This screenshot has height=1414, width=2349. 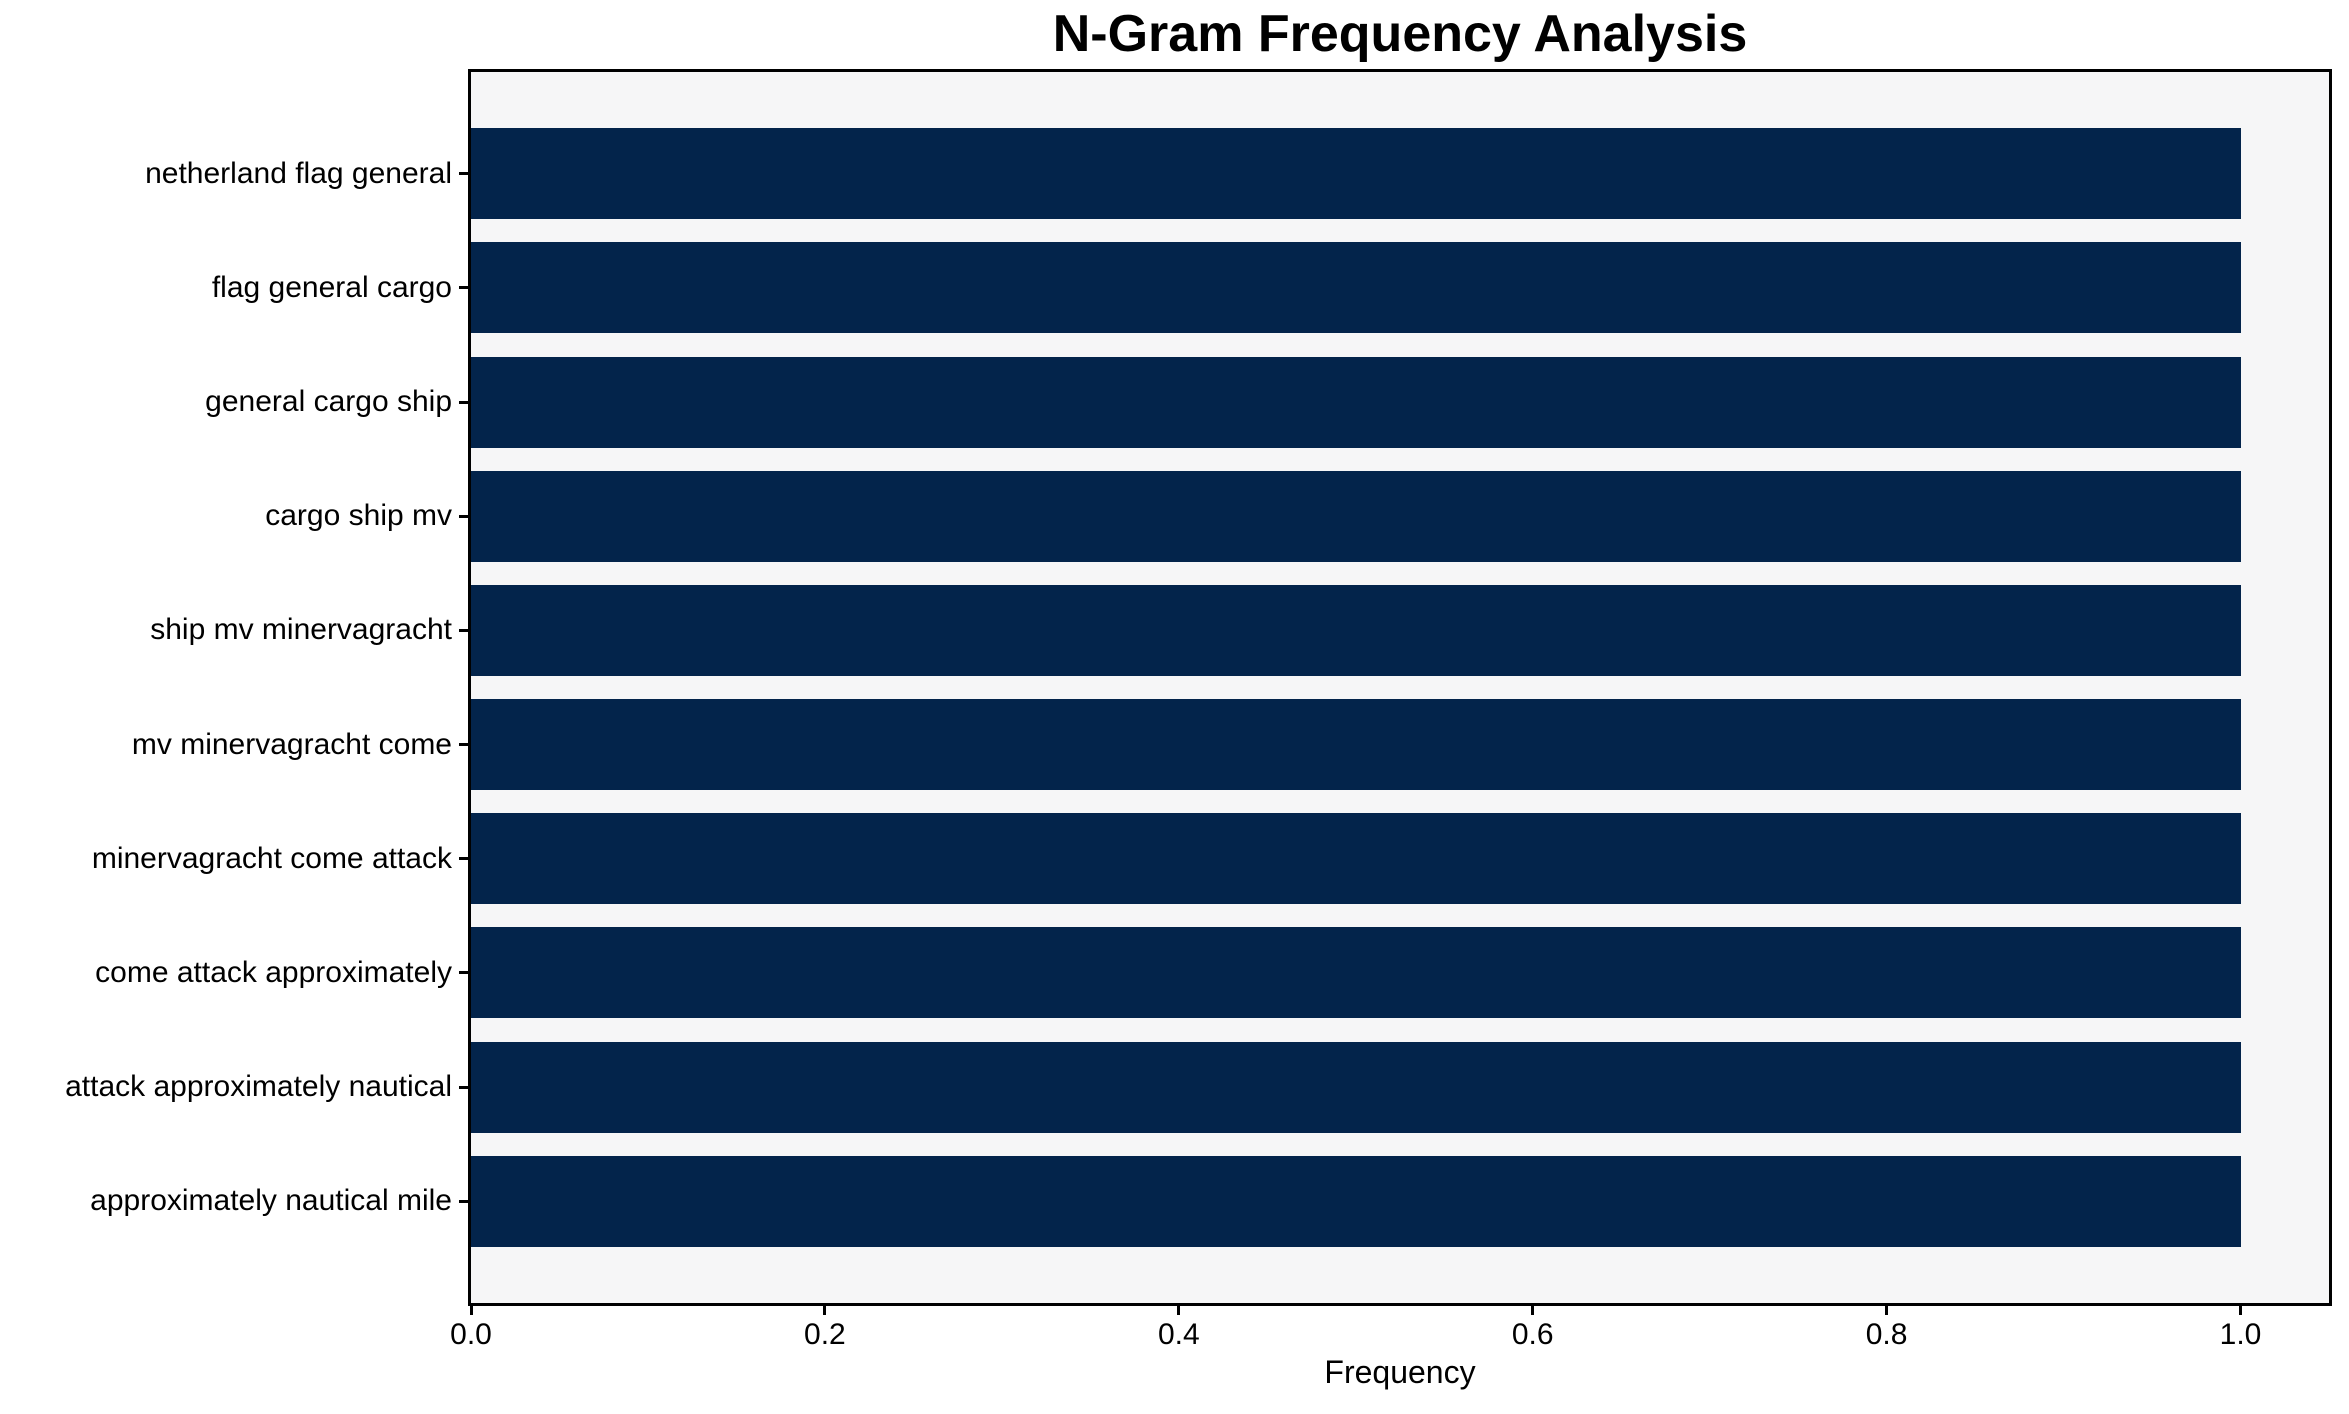 What do you see at coordinates (273, 972) in the screenshot?
I see `y-tick-label: come attack approximately` at bounding box center [273, 972].